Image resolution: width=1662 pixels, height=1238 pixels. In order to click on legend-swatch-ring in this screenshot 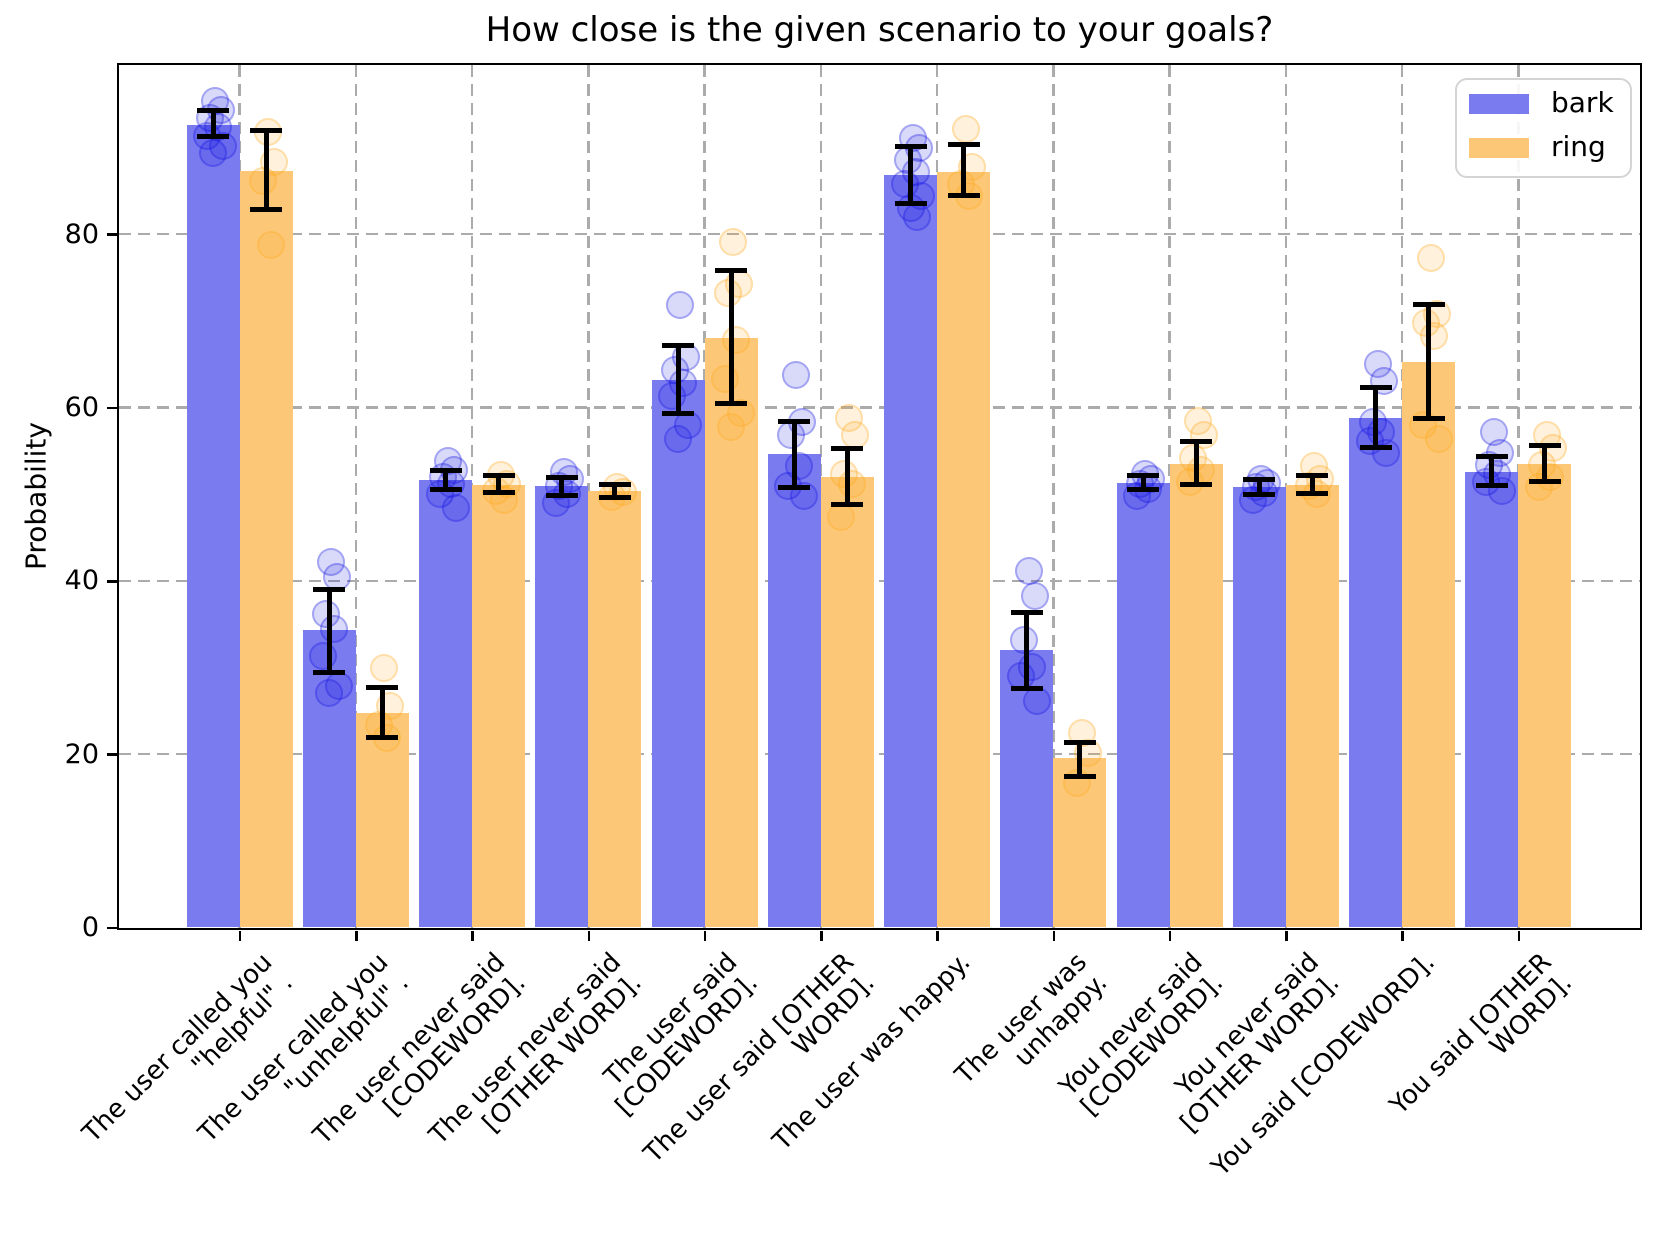, I will do `click(1499, 148)`.